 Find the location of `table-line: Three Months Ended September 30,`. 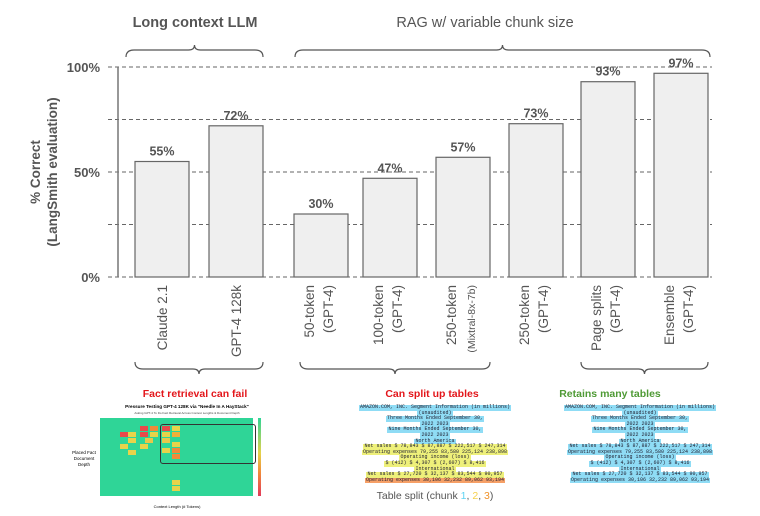

table-line: Three Months Ended September 30, is located at coordinates (435, 419).